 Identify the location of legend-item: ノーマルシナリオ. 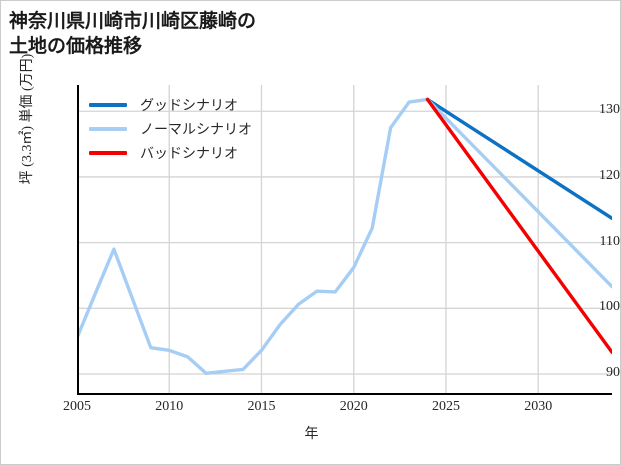
(204, 129).